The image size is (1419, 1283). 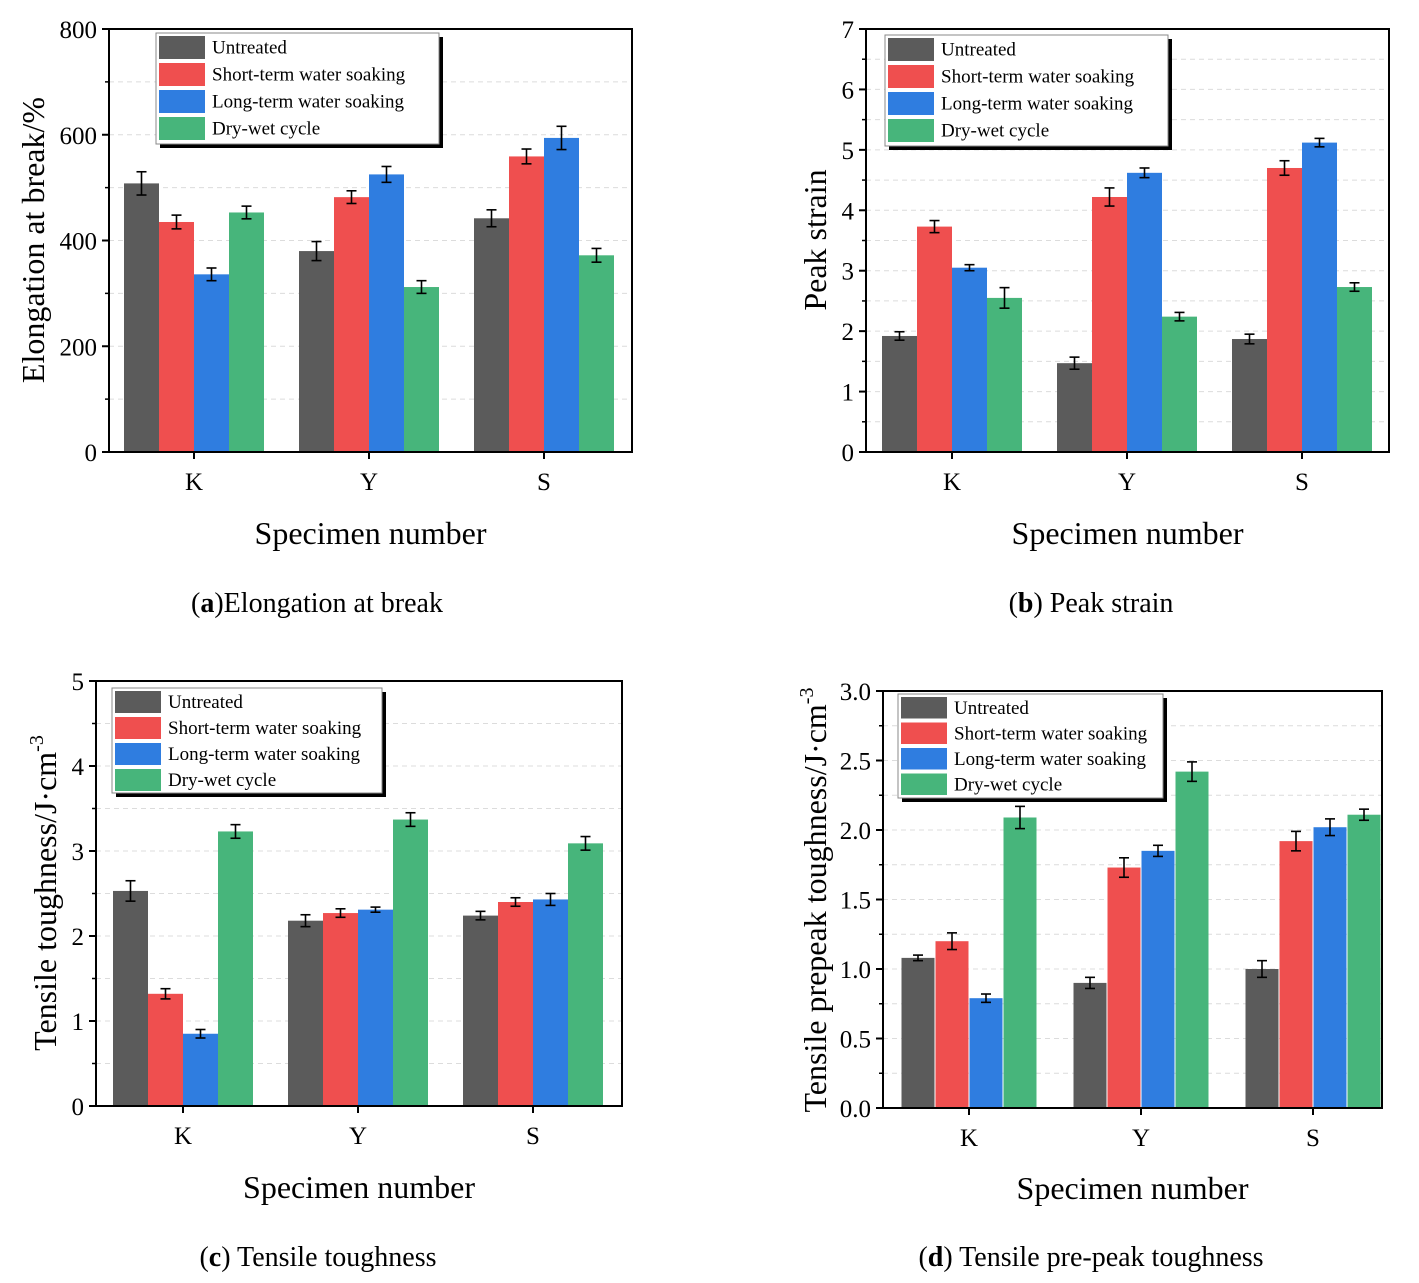 I want to click on panel-caption: (c) Tensile toughness, so click(x=317, y=1257).